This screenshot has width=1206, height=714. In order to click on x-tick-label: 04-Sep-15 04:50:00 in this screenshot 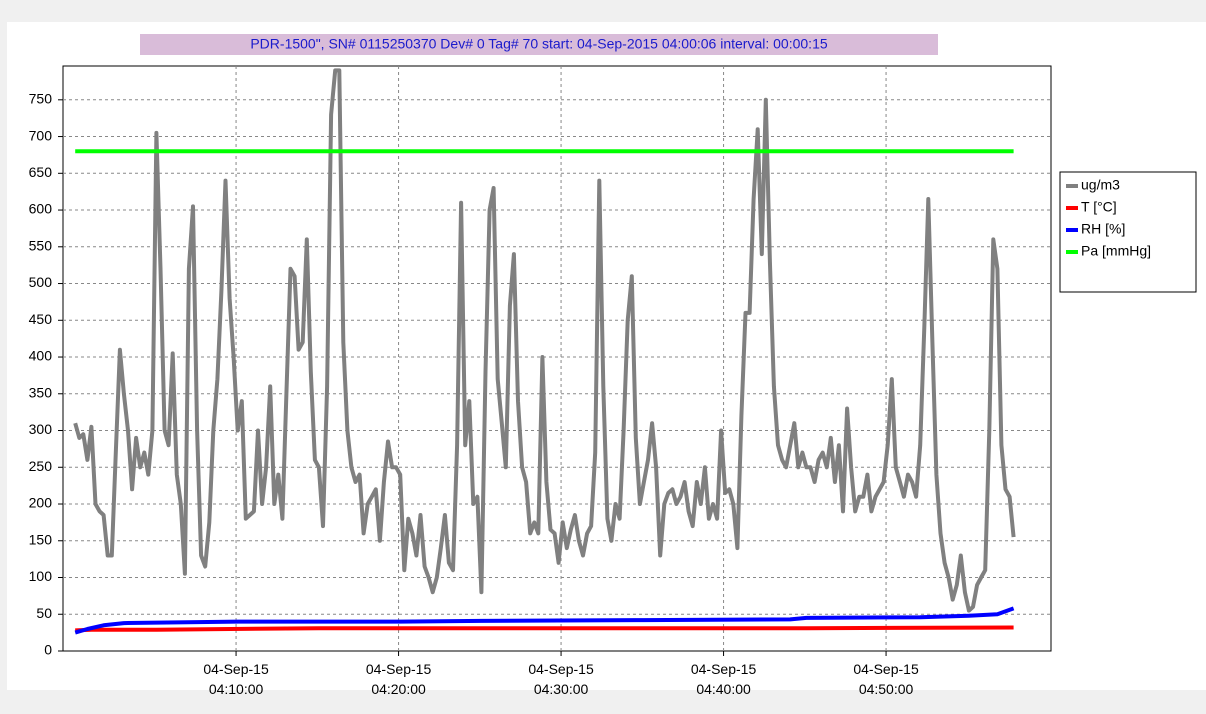, I will do `click(886, 679)`.